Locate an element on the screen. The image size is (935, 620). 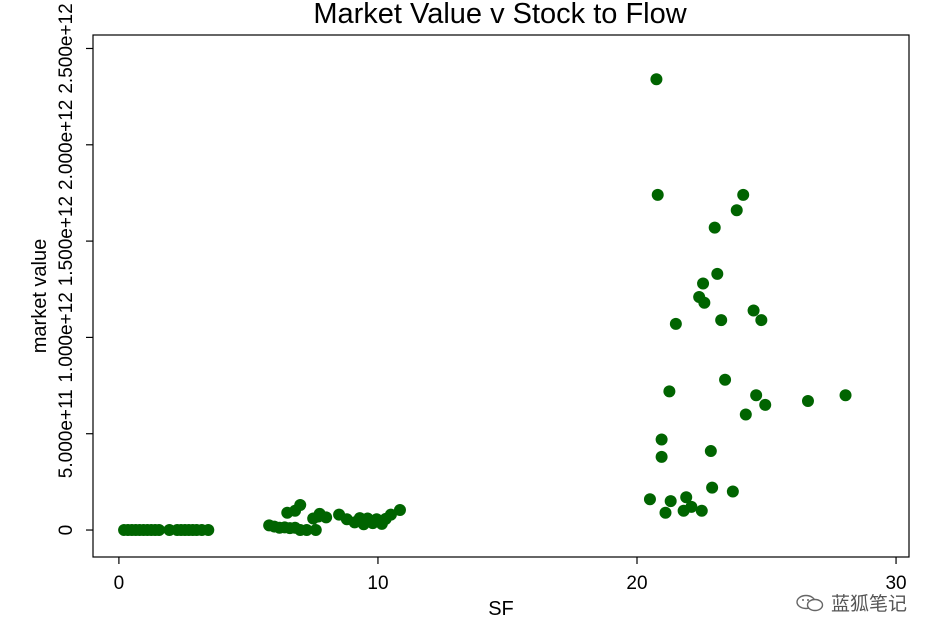
x-axis: 0 10 20 30 is located at coordinates (510, 575).